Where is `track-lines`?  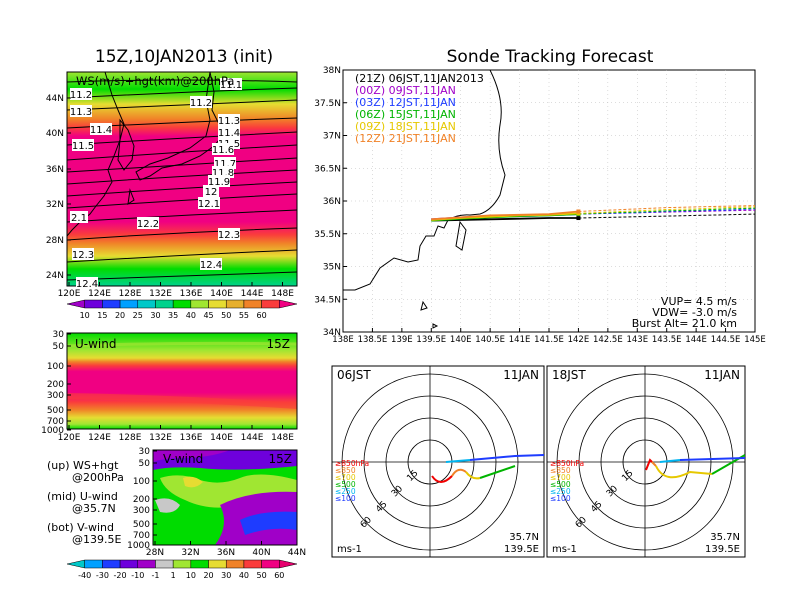
track-lines is located at coordinates (593, 213).